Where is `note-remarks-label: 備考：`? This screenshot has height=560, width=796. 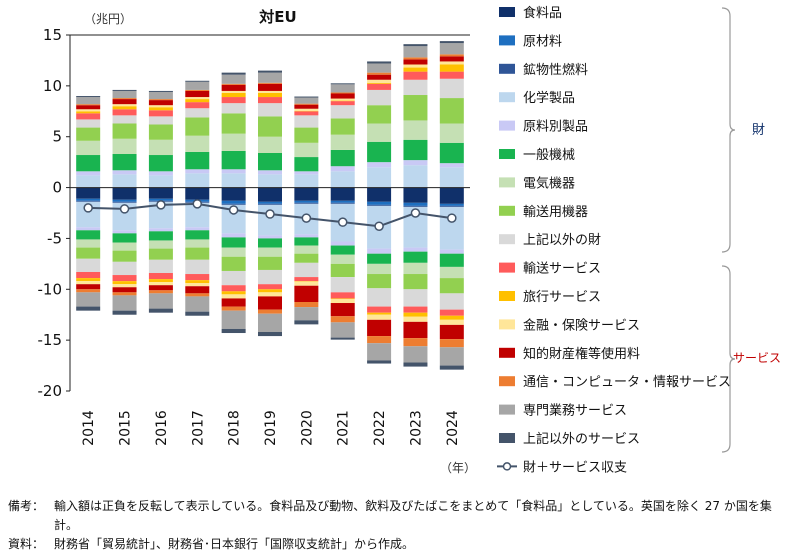
note-remarks-label: 備考： is located at coordinates (26, 506).